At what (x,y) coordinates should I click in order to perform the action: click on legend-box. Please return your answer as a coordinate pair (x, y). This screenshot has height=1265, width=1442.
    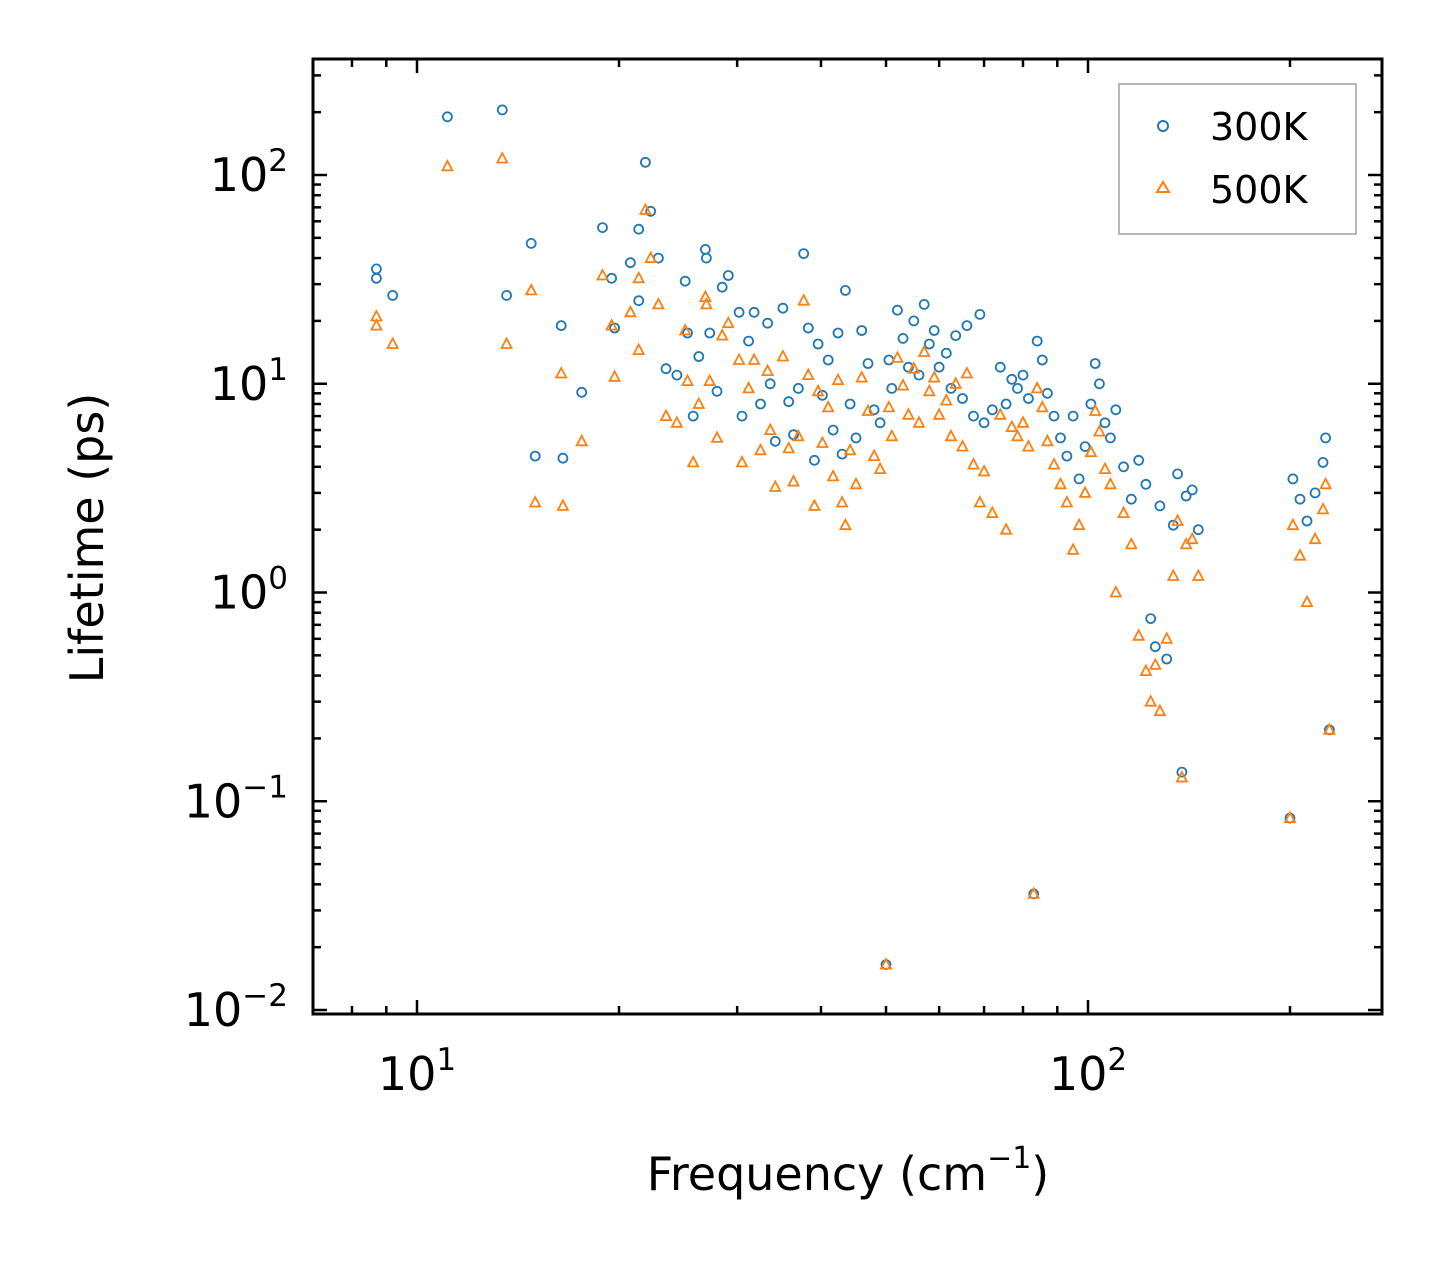
    Looking at the image, I should click on (1237, 159).